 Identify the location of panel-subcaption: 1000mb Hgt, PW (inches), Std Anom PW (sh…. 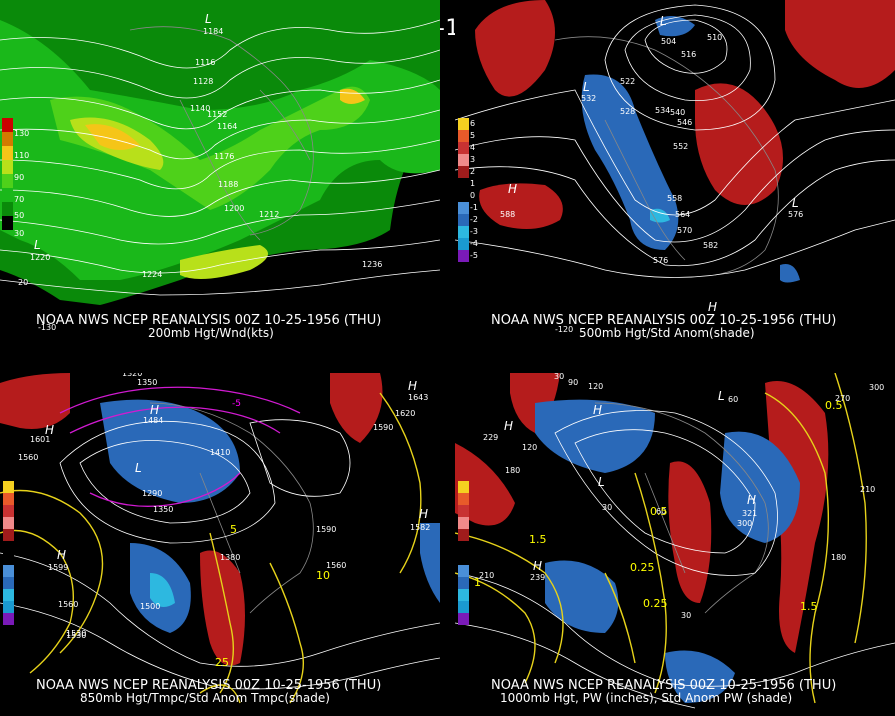
(646, 698).